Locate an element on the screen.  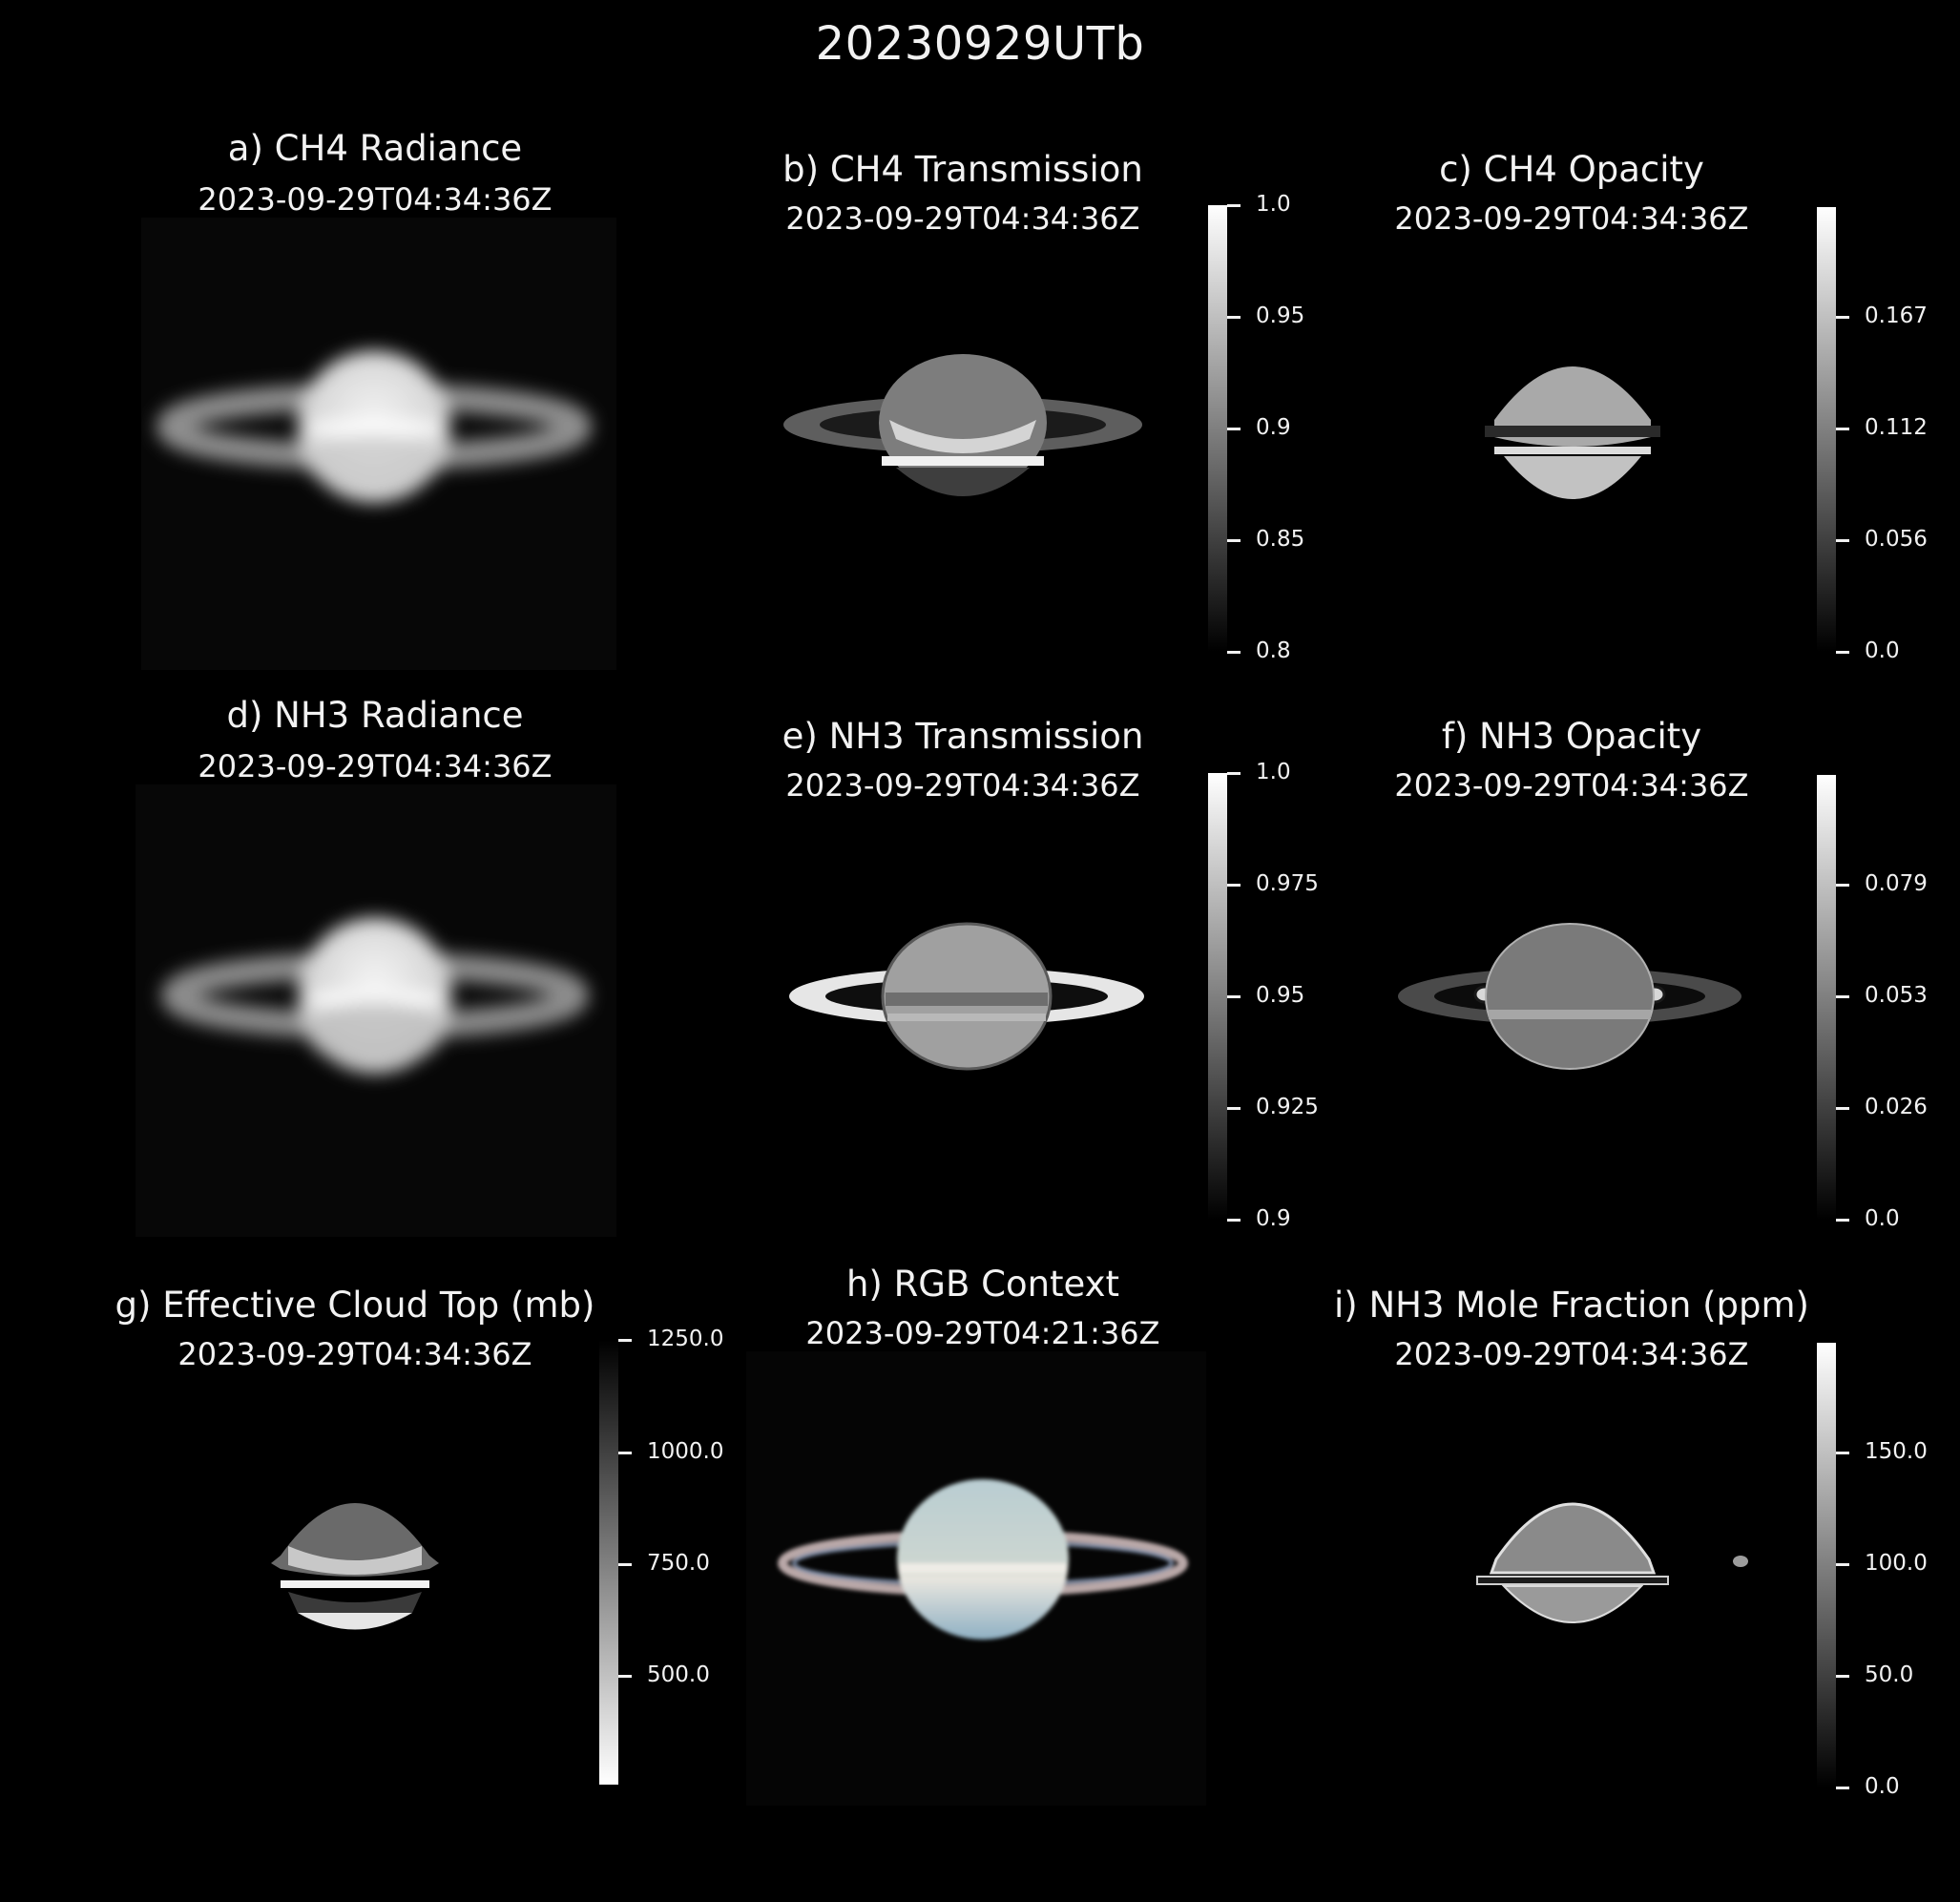
colorbar-tick-label: 0.8 is located at coordinates (1273, 650).